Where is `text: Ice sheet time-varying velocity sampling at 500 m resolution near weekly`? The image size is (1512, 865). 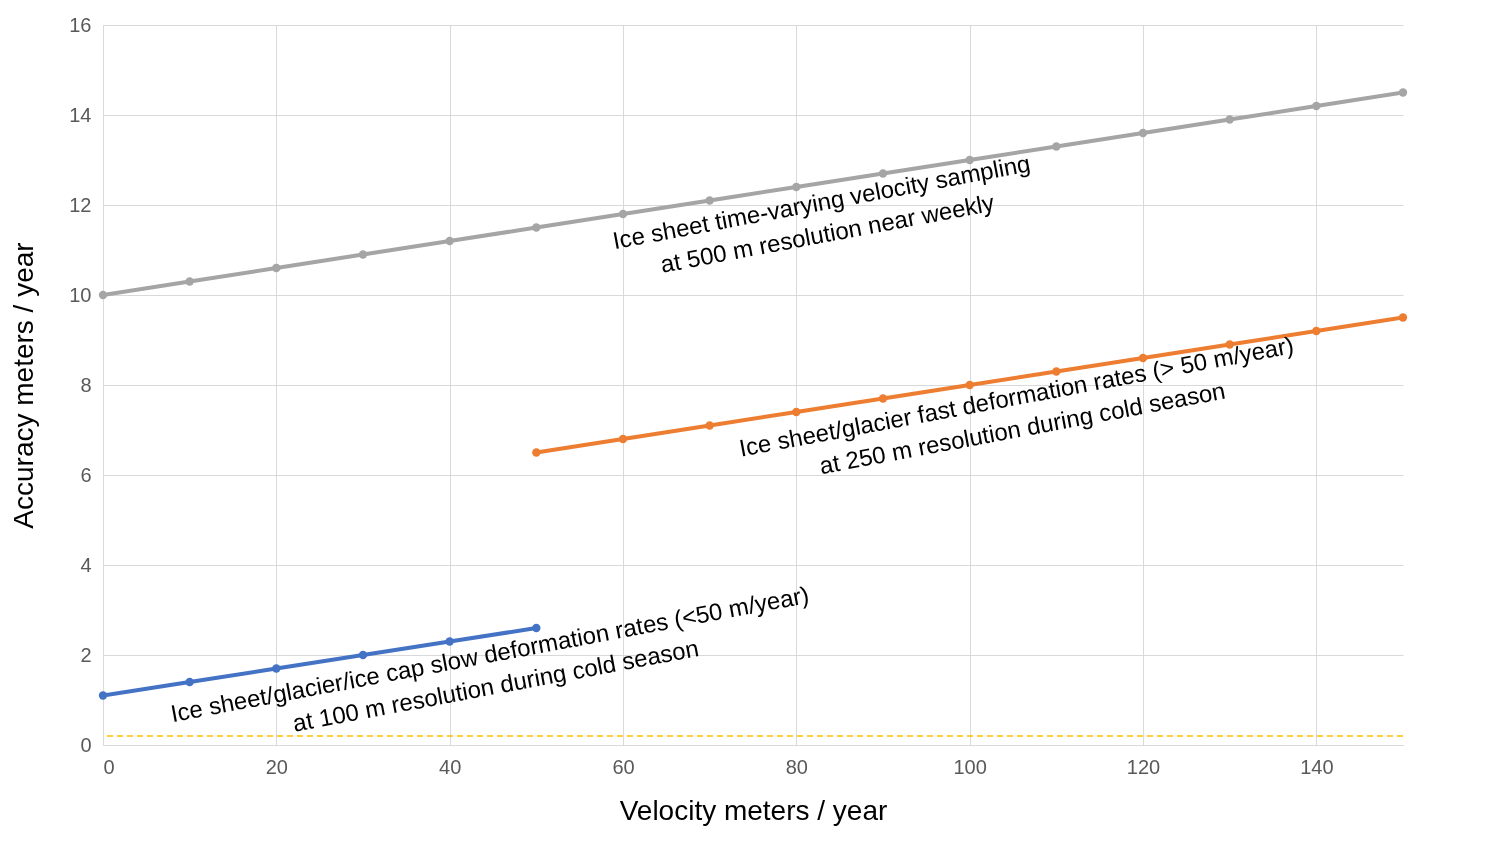 text: Ice sheet time-varying velocity sampling at 500 m resolution near weekly is located at coordinates (821, 213).